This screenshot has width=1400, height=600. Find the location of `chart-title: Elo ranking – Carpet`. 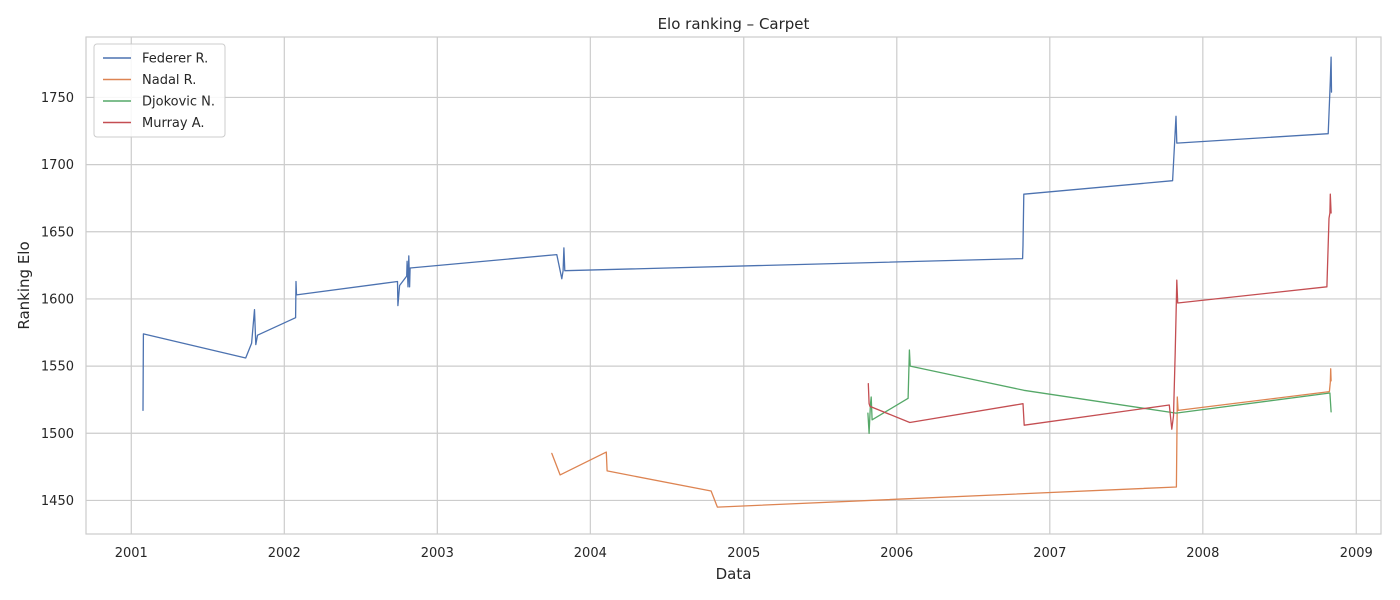

chart-title: Elo ranking – Carpet is located at coordinates (734, 24).